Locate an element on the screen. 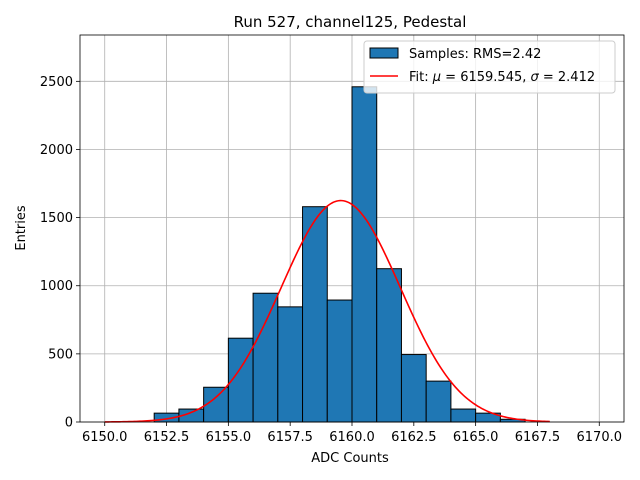 Image resolution: width=640 pixels, height=480 pixels. x-tick-label: 6160.0 is located at coordinates (352, 437).